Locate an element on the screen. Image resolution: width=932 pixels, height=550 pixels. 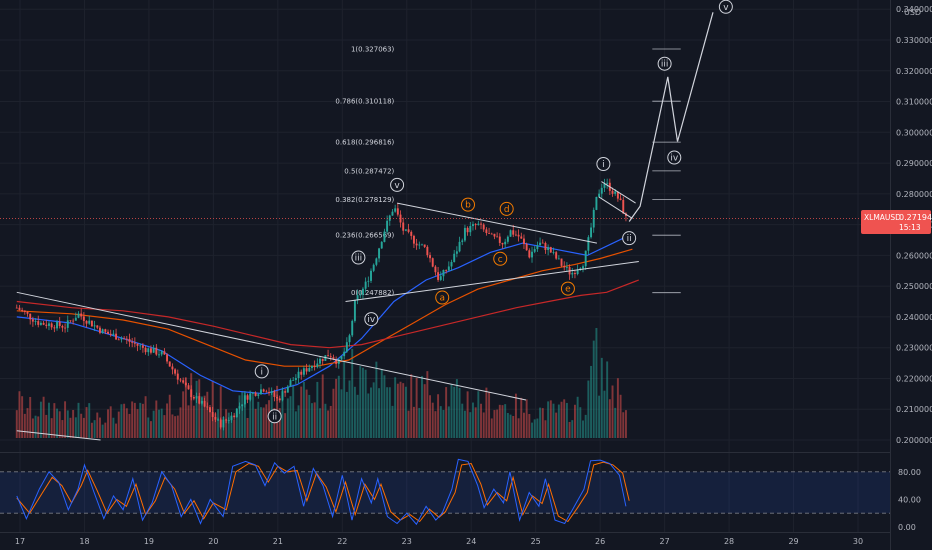
wave-label: a is located at coordinates (442, 297).